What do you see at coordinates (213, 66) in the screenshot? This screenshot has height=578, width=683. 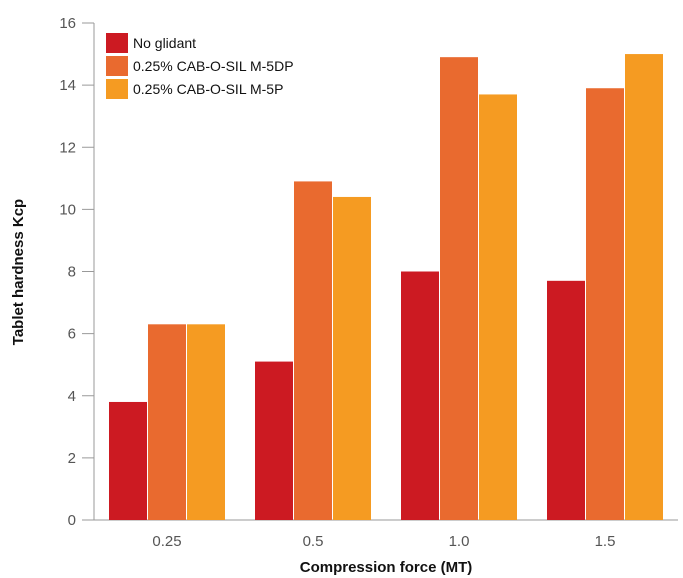 I see `legend-label: 0.25% CAB-O-SIL M-5DP` at bounding box center [213, 66].